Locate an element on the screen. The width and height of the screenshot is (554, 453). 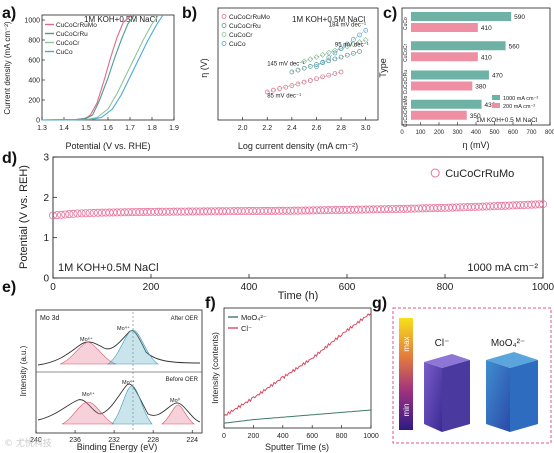
panel-d-annotation-current: 1000 mA cm⁻² is located at coordinates (502, 268).